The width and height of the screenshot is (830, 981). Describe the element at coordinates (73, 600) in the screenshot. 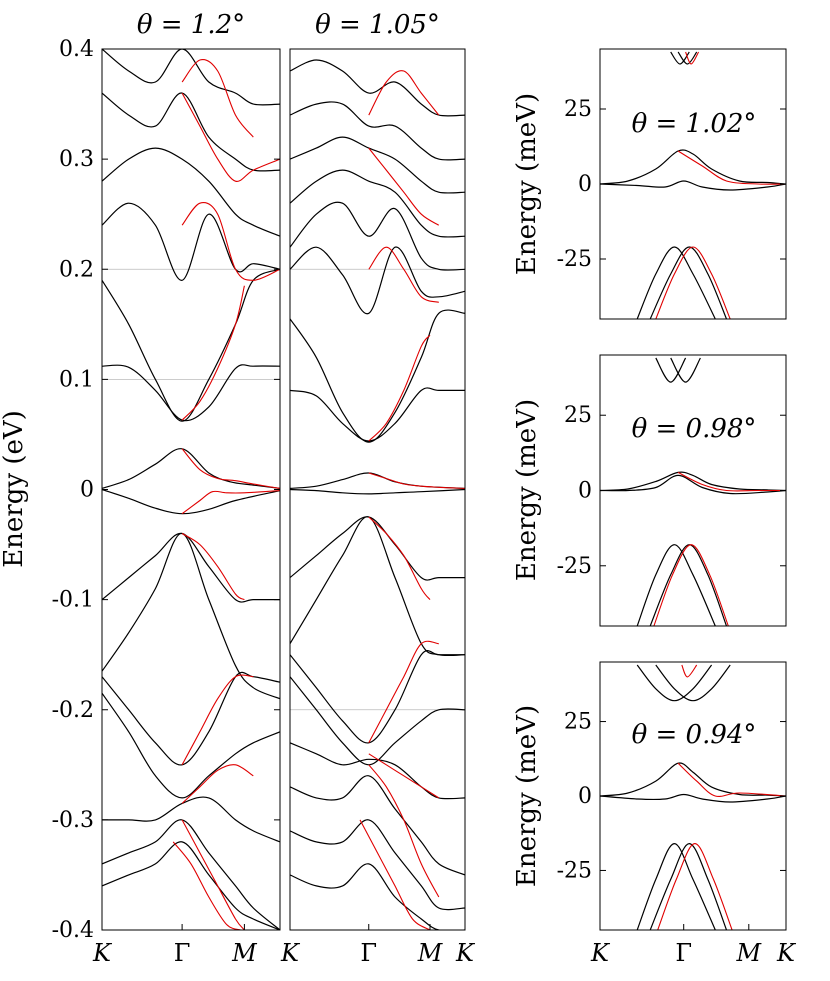

I see `band-1.2-ytick-label: -0.1` at that location.